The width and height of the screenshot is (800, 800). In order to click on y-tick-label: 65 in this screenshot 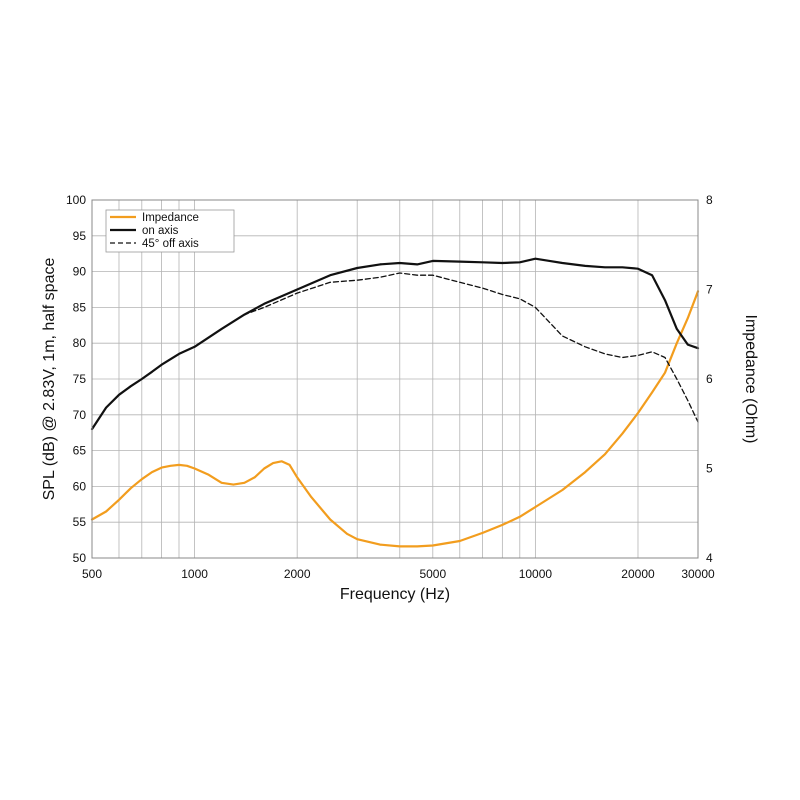, I will do `click(80, 451)`.